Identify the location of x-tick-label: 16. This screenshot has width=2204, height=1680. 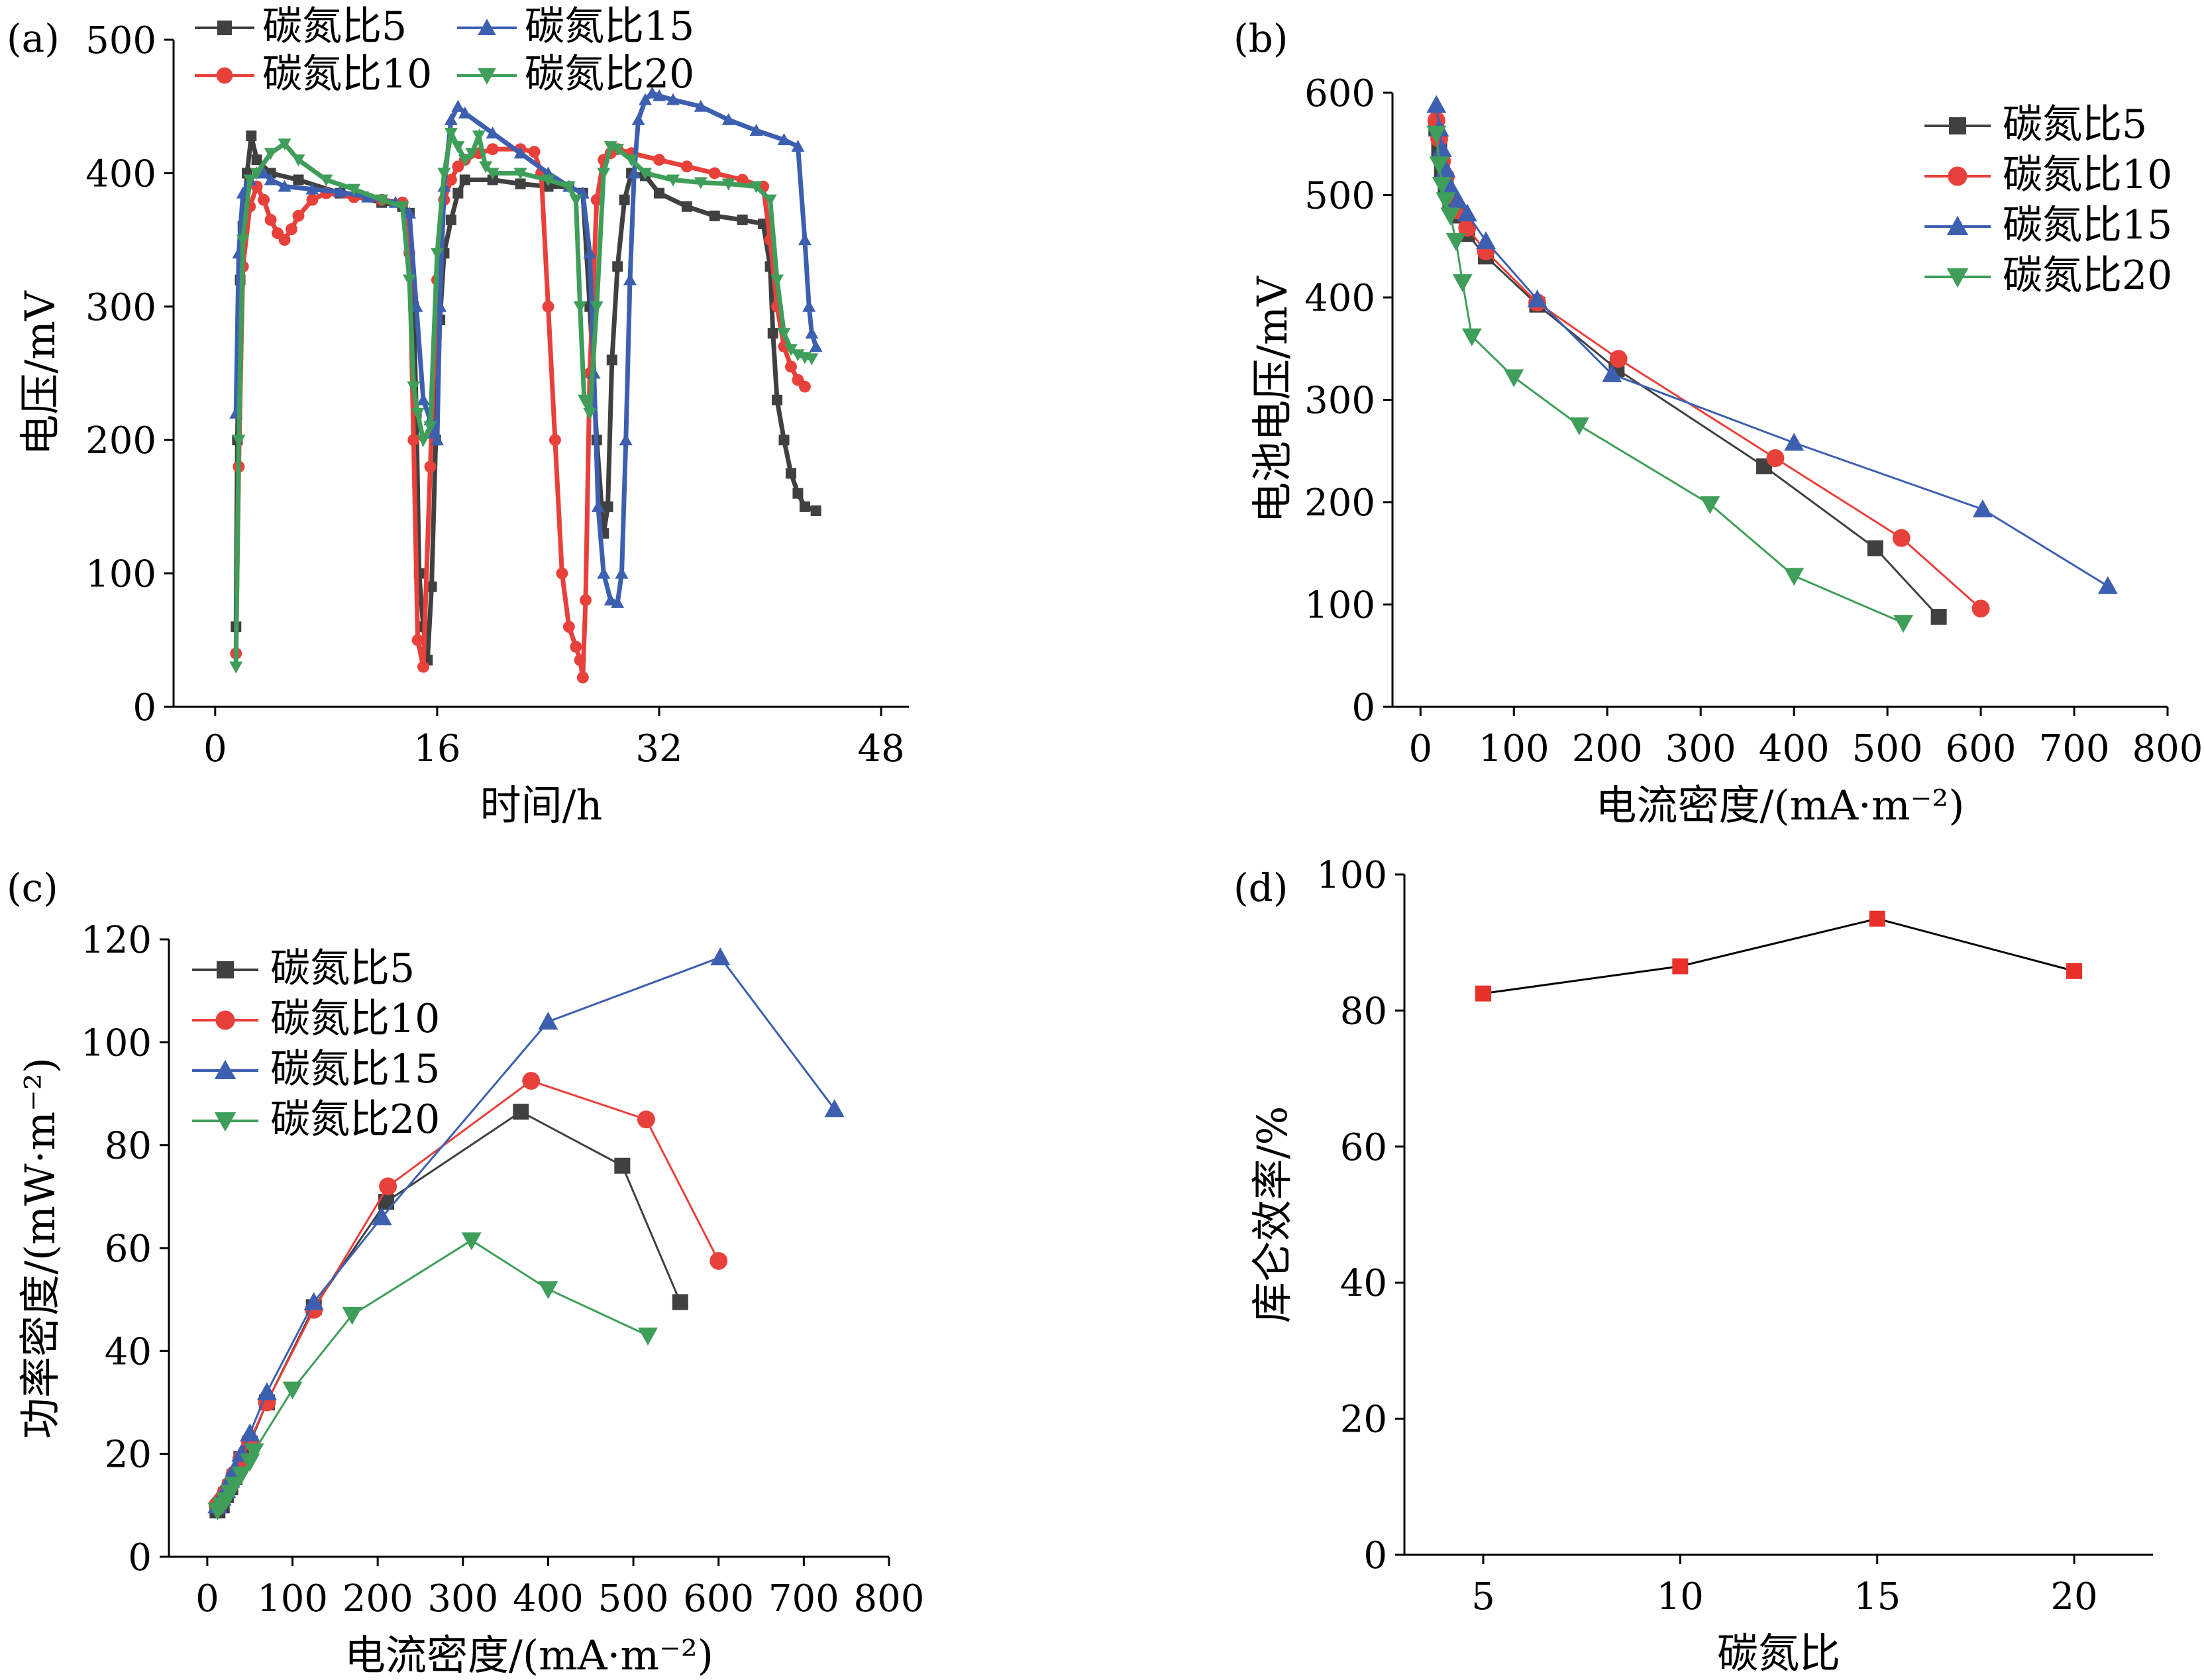
(436, 748).